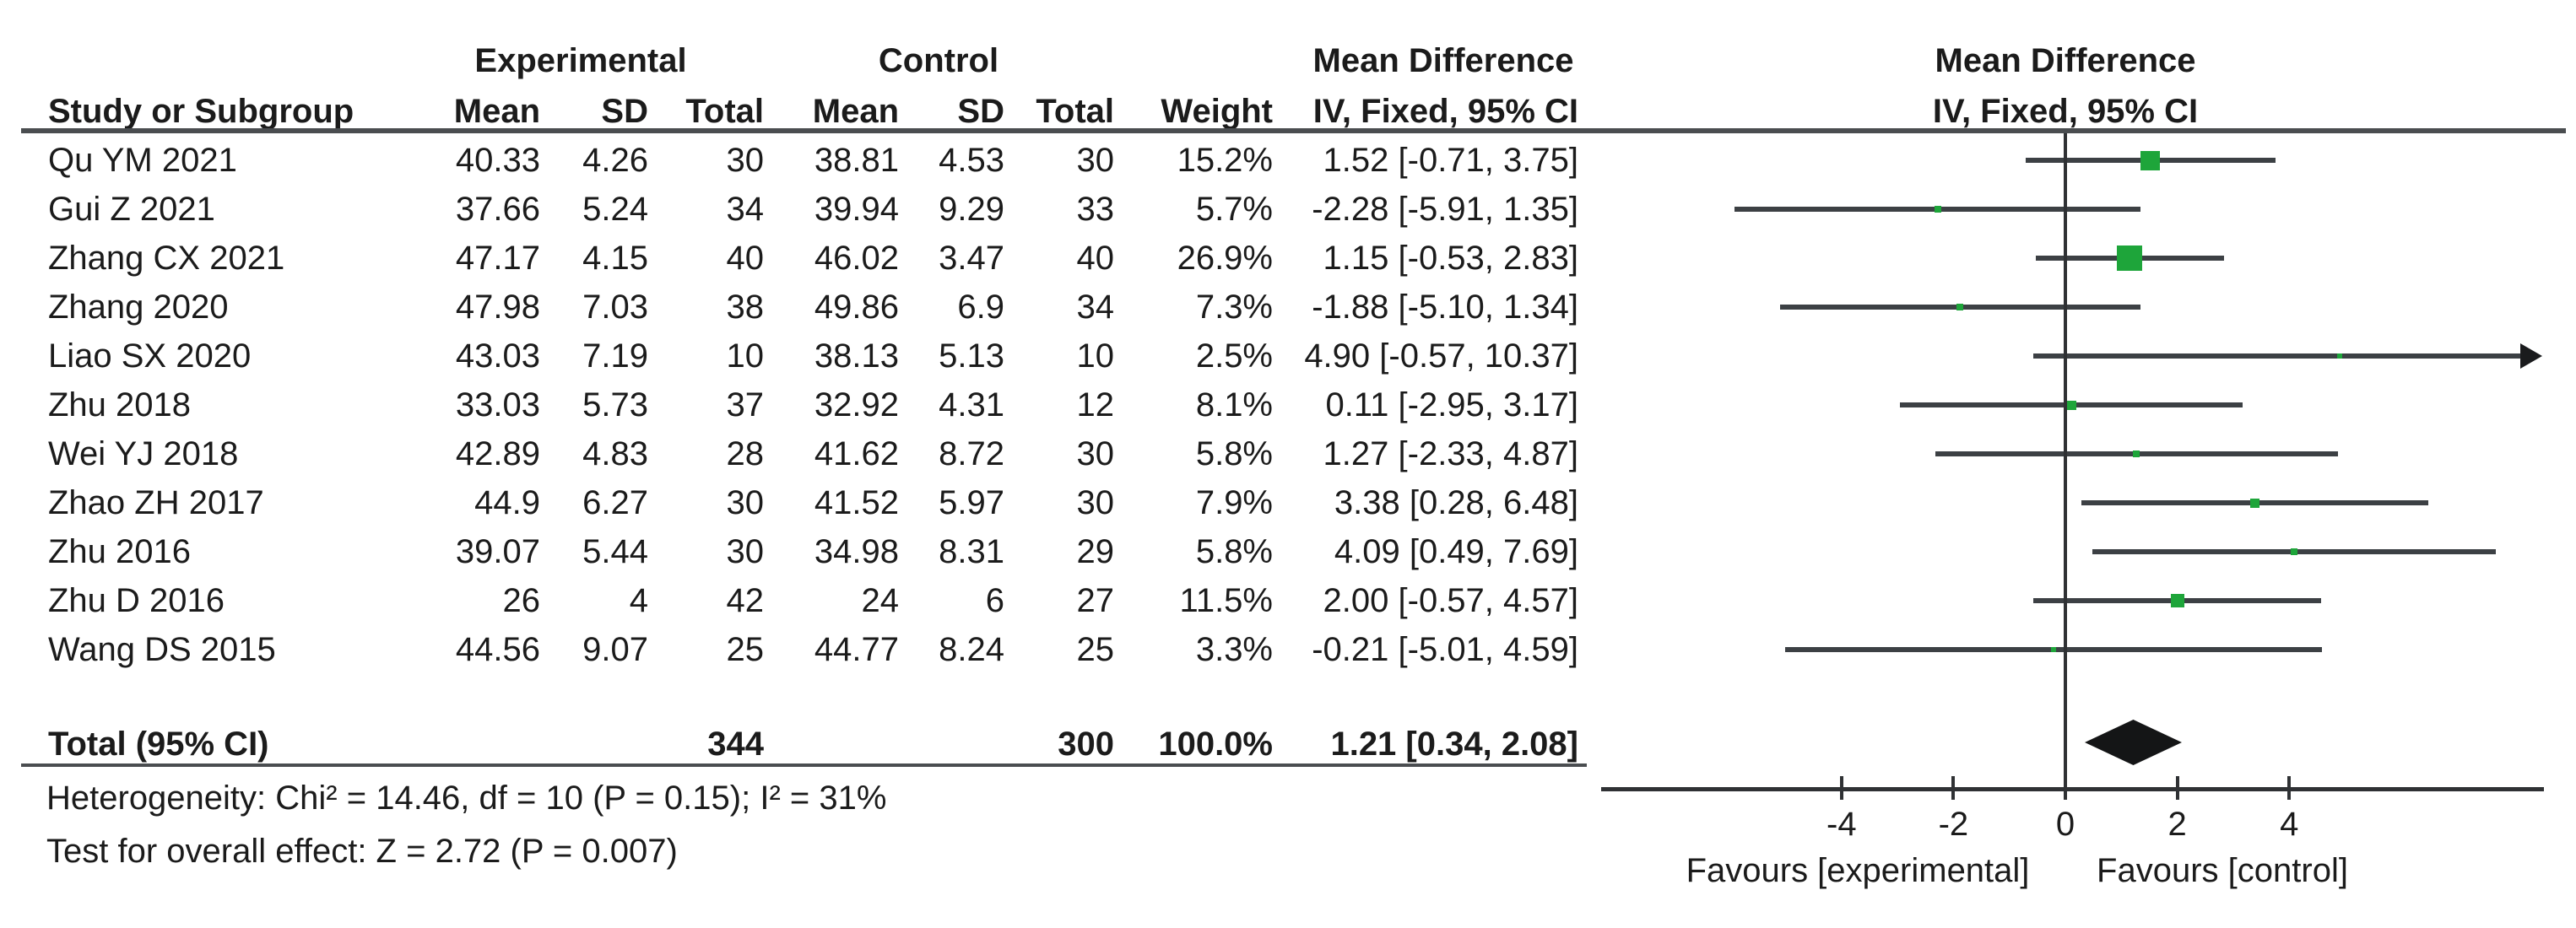  Describe the element at coordinates (615, 551) in the screenshot. I see `exp-sd-cell: 5.44` at that location.